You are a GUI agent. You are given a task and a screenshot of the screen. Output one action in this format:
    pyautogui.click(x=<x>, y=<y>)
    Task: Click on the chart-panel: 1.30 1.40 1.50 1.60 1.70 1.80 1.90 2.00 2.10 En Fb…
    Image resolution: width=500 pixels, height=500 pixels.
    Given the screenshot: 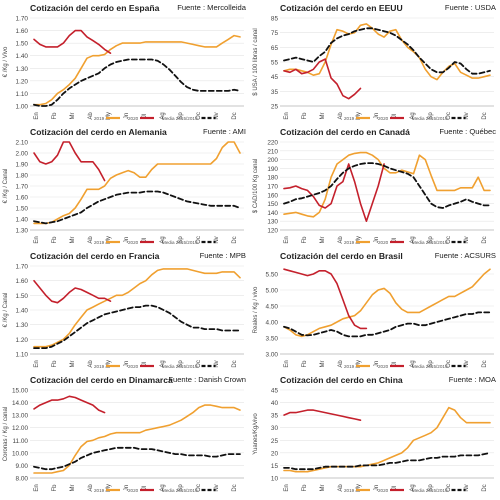 What is the action you would take?
    pyautogui.click(x=125, y=187)
    